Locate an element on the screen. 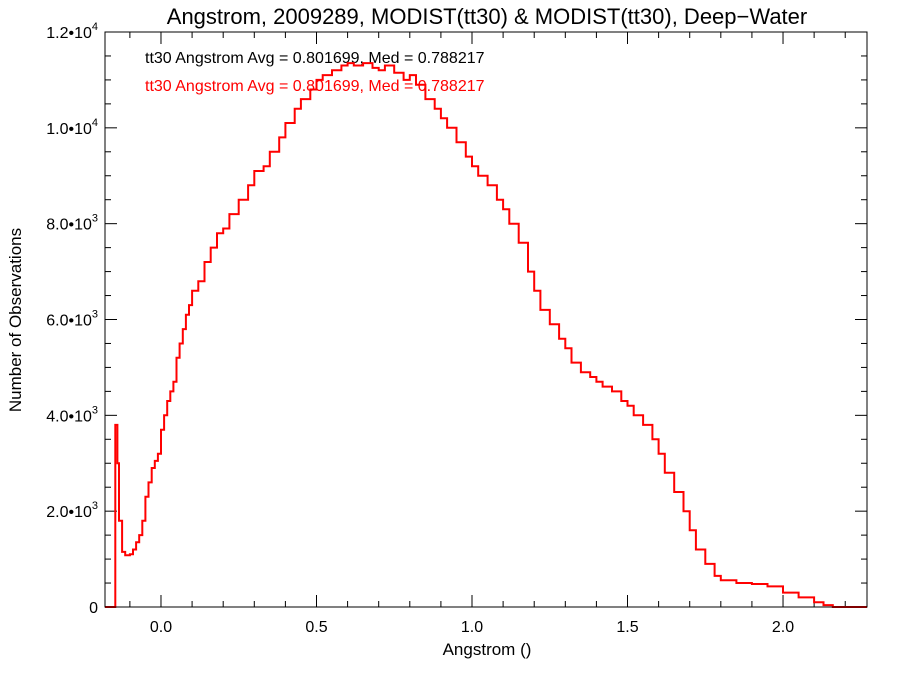 Image resolution: width=900 pixels, height=675 pixels. x-axis-label: Angstrom () is located at coordinates (487, 649).